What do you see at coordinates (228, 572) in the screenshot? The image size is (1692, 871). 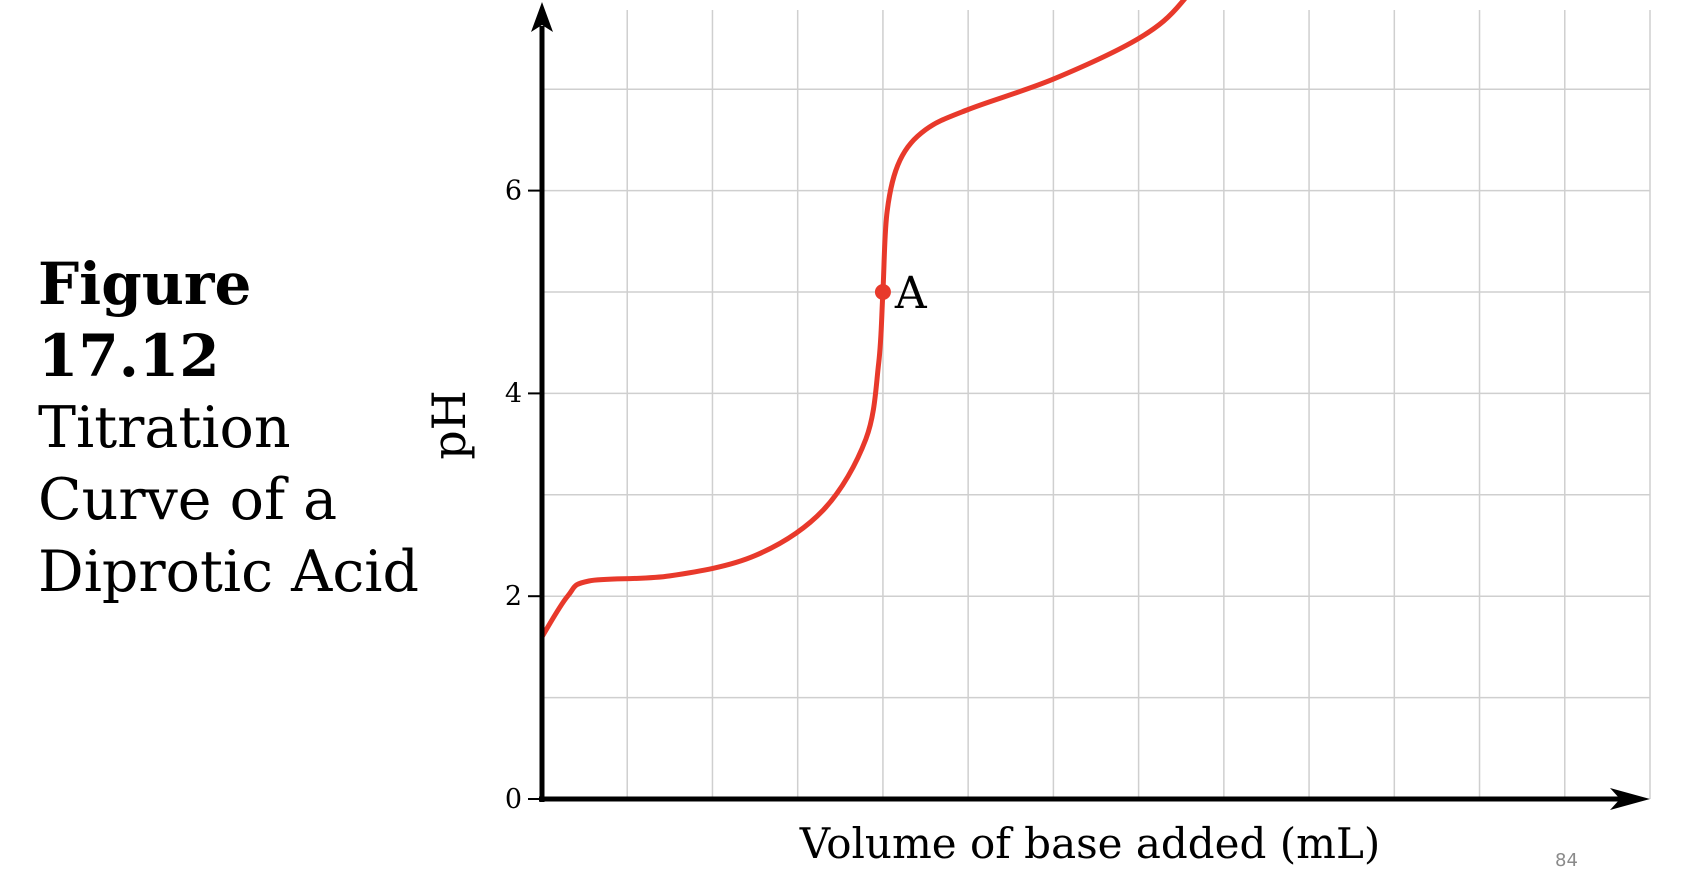 I see `caption-line-3: Diprotic Acid` at bounding box center [228, 572].